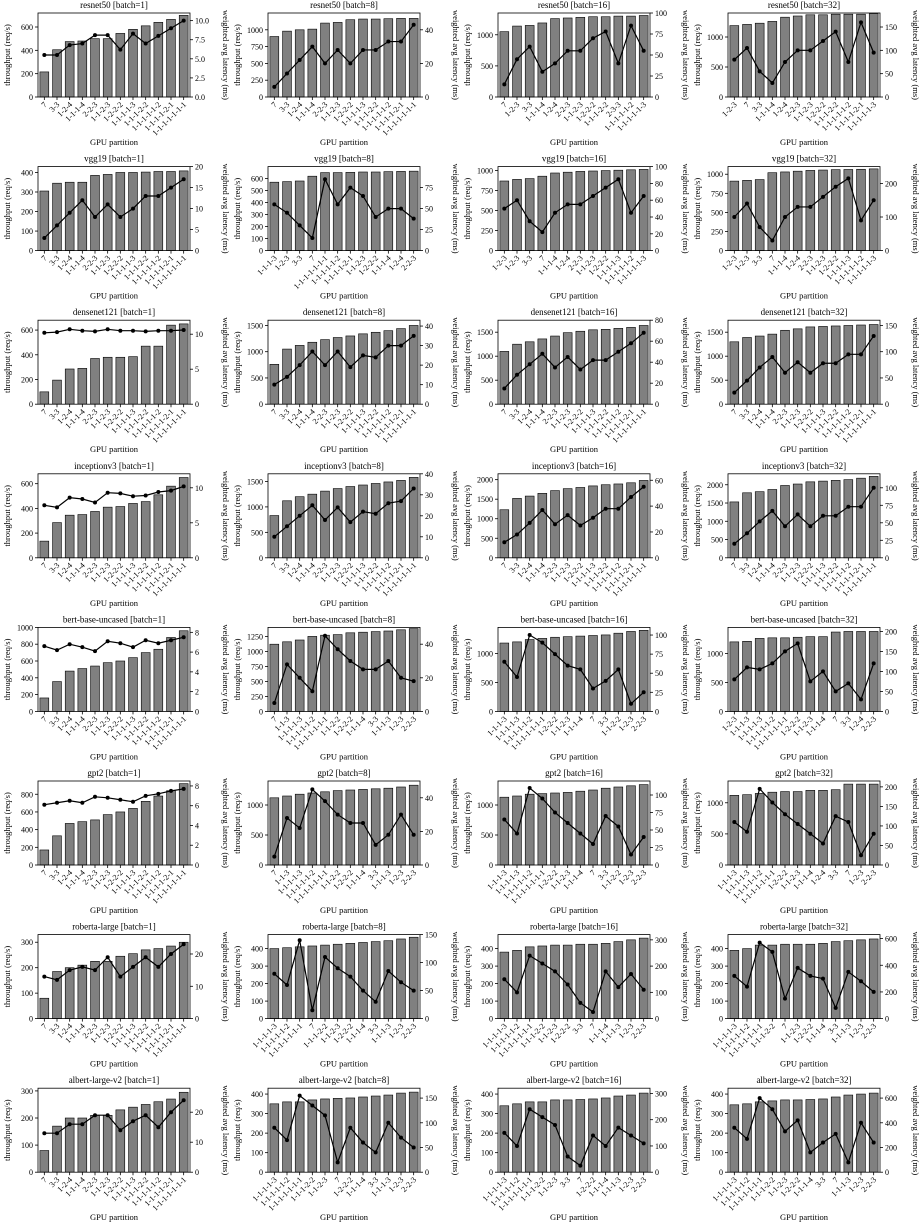 This screenshot has width=920, height=1229. What do you see at coordinates (868, 877) in the screenshot?
I see `x-tick-label: 2-2-3` at bounding box center [868, 877].